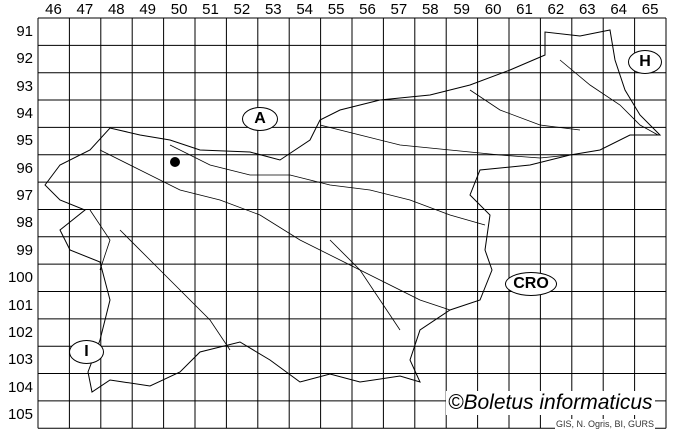 The height and width of the screenshot is (436, 680). What do you see at coordinates (53, 9) in the screenshot?
I see `column-label: 46` at bounding box center [53, 9].